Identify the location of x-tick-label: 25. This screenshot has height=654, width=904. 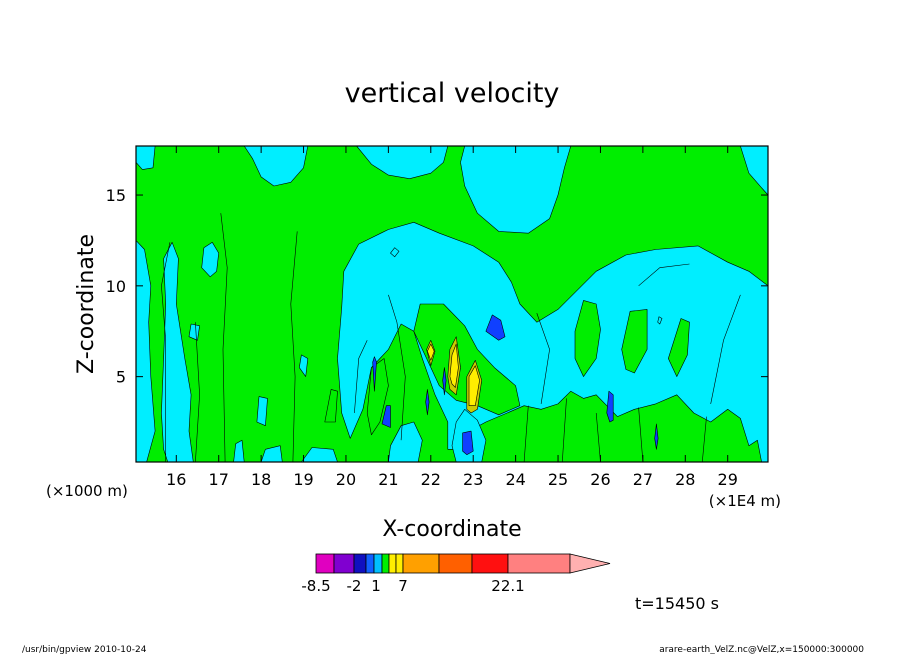
(558, 479).